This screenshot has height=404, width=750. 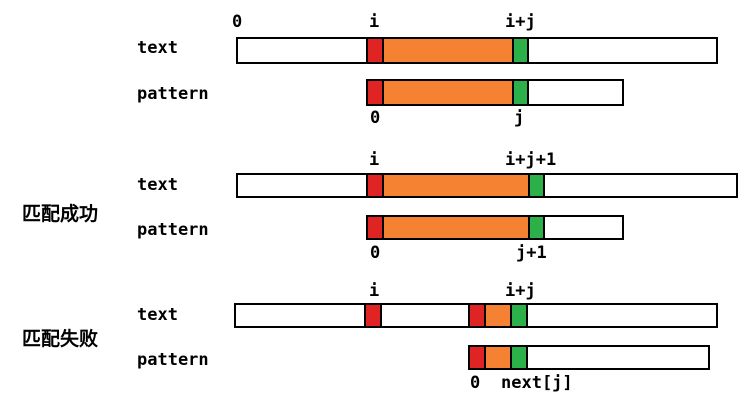 I want to click on index-label-i-plus-j-plus-1: i+j+1, so click(x=531, y=160).